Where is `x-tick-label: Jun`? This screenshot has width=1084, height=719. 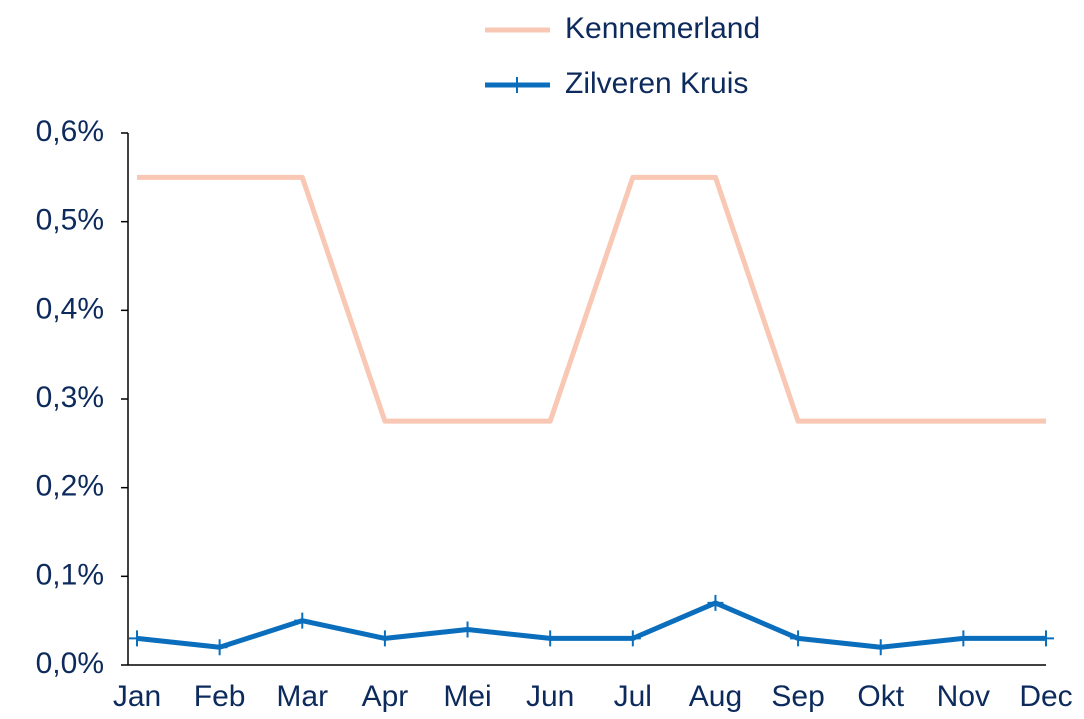
x-tick-label: Jun is located at coordinates (550, 696).